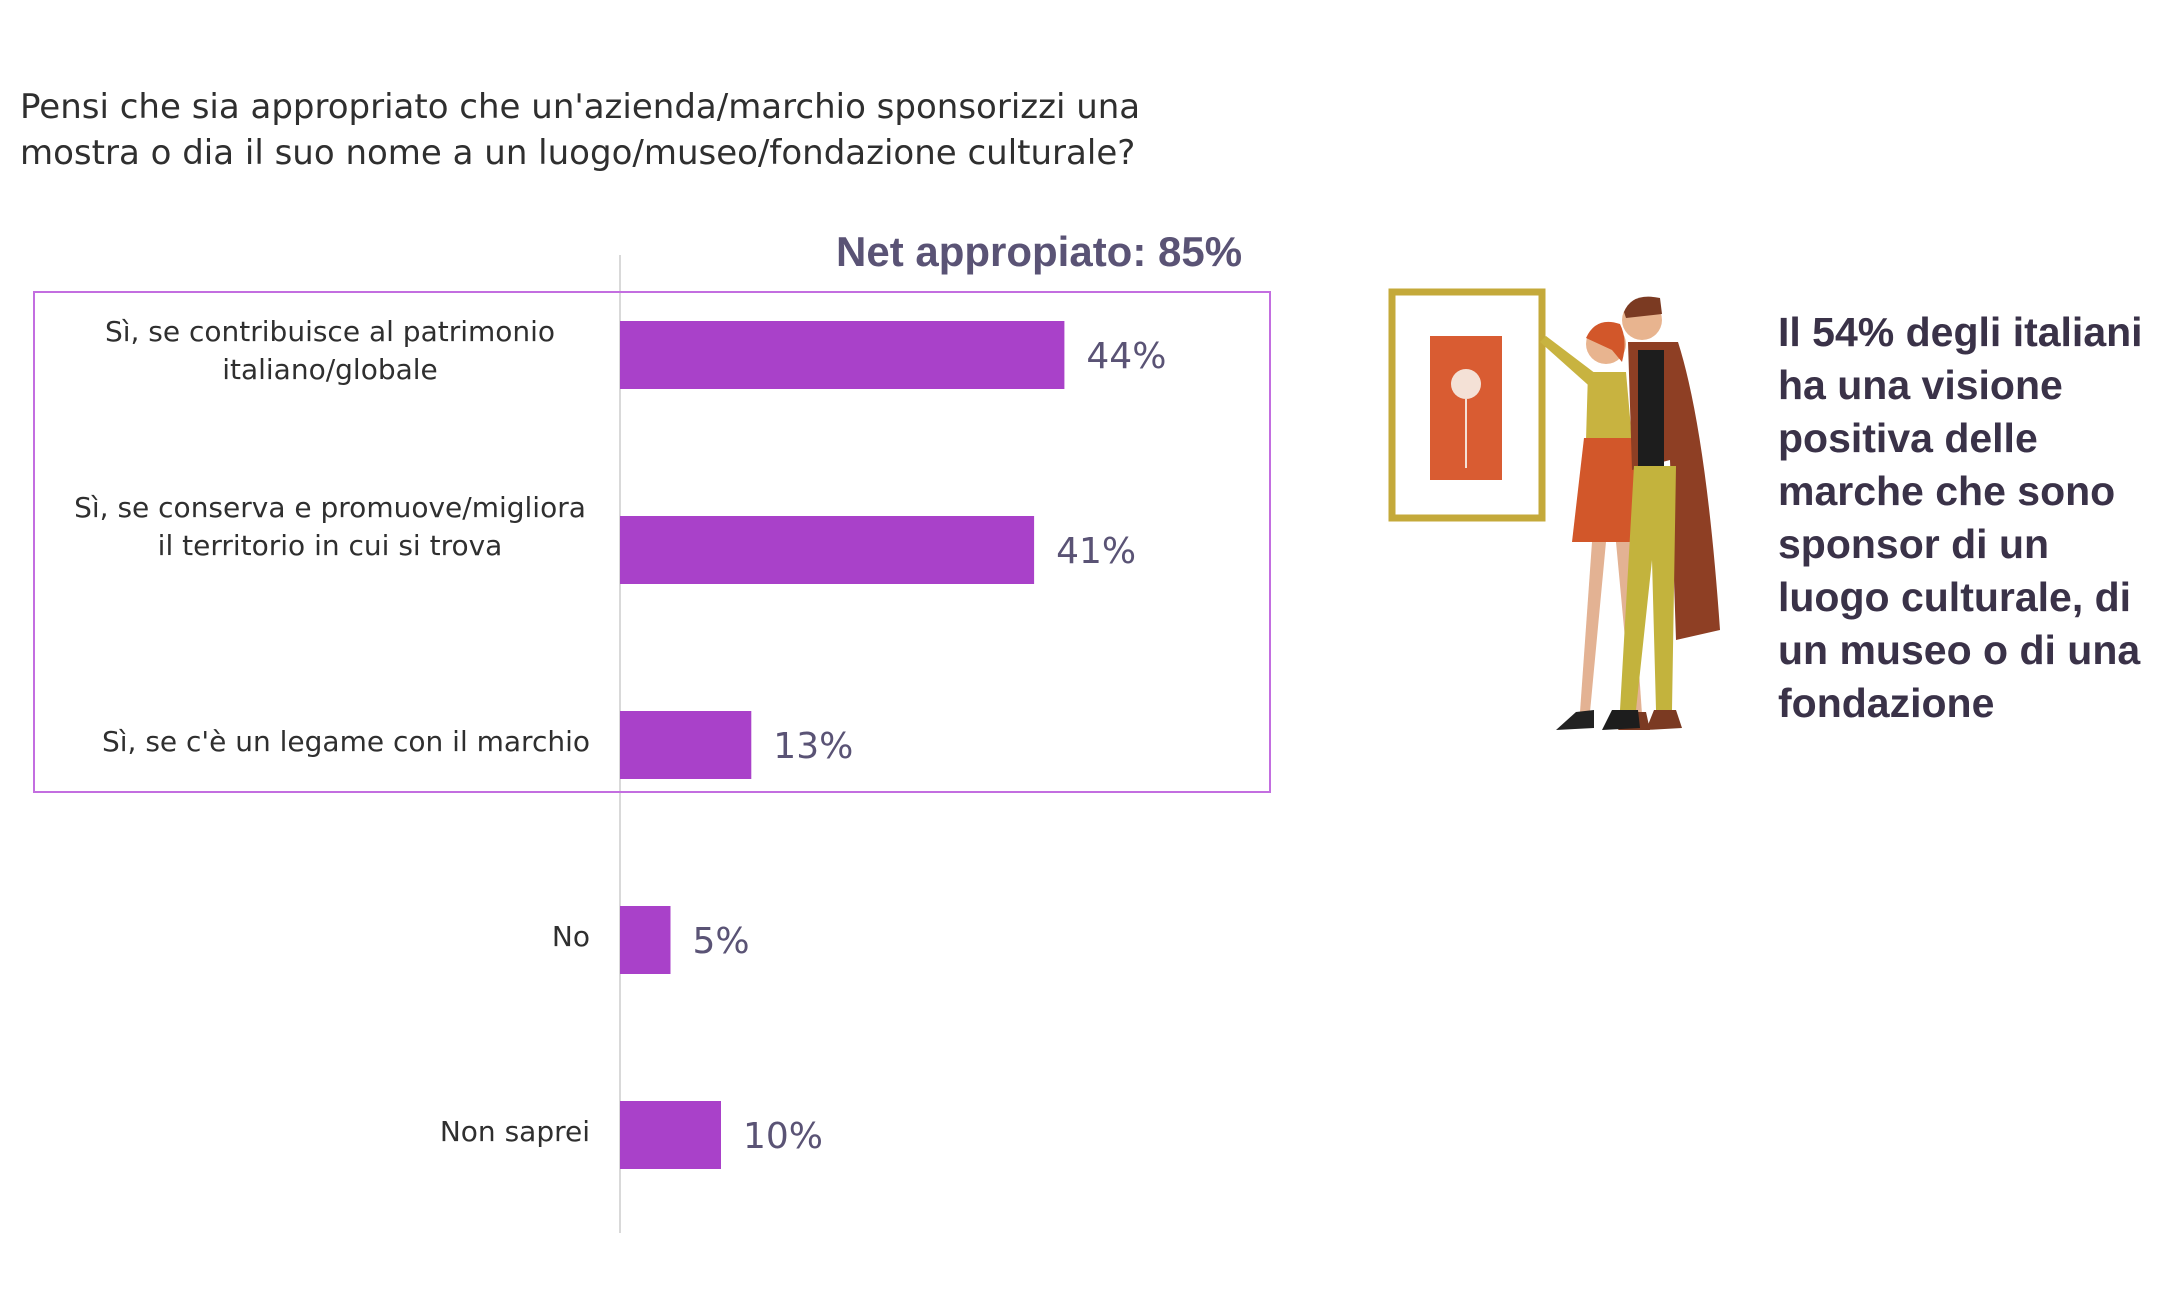 The width and height of the screenshot is (2175, 1312). Describe the element at coordinates (1609, 406) in the screenshot. I see `woman-top` at that location.